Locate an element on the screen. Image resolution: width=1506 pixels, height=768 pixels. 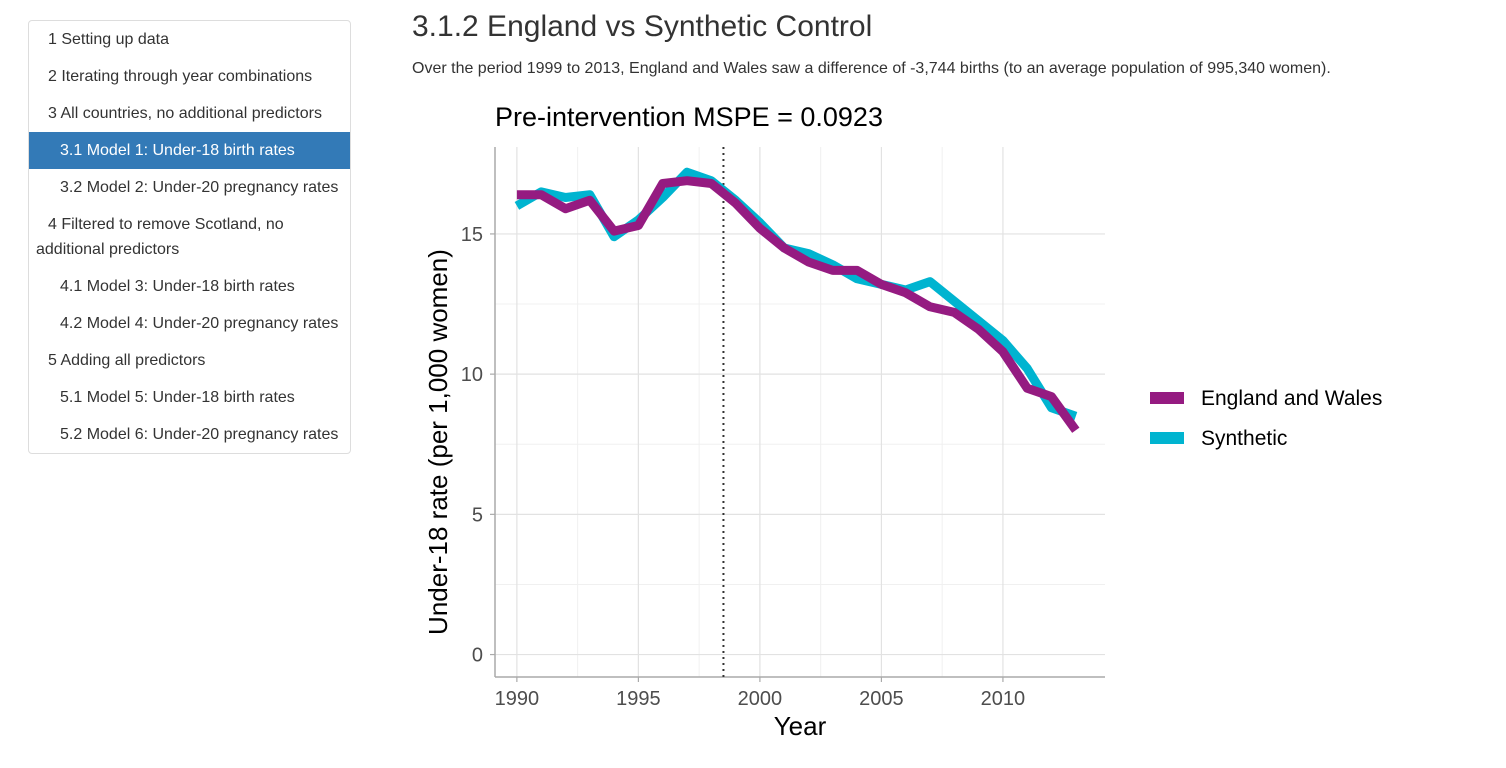
legend-label: Synthetic is located at coordinates (1244, 438).